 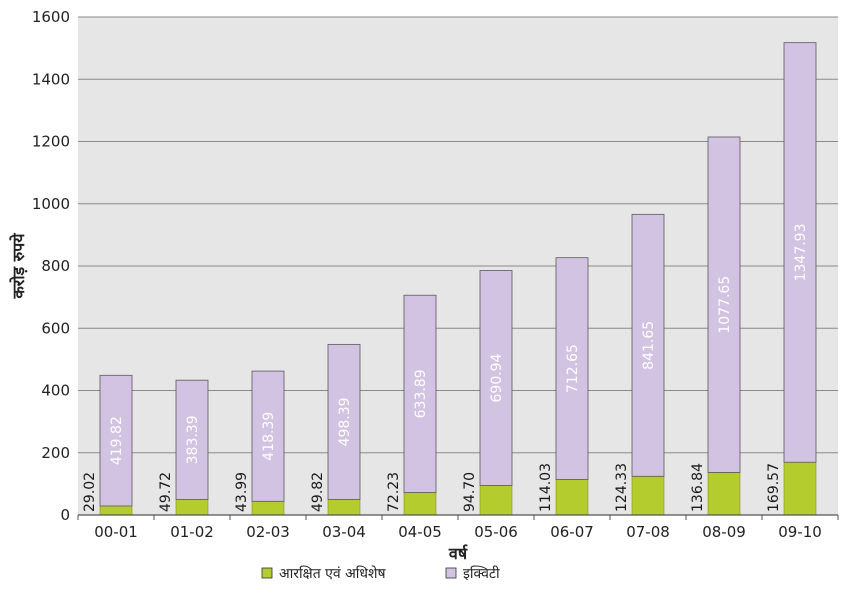 What do you see at coordinates (698, 487) in the screenshot?
I see `data-label-reserves: 136.84` at bounding box center [698, 487].